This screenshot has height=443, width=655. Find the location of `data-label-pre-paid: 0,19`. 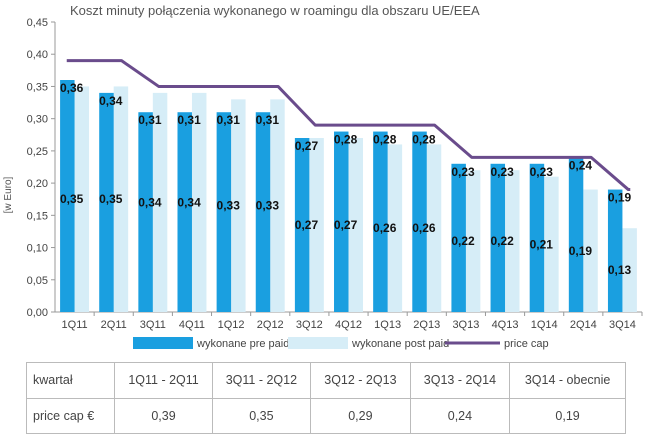

data-label-pre-paid: 0,19 is located at coordinates (620, 198).